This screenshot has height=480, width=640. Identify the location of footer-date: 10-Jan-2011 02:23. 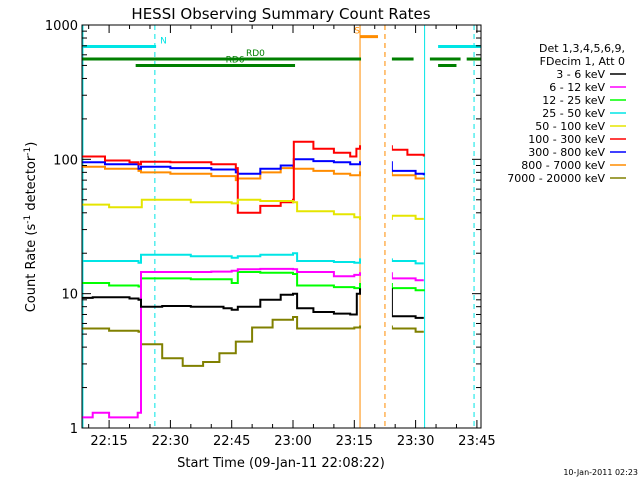
(600, 472).